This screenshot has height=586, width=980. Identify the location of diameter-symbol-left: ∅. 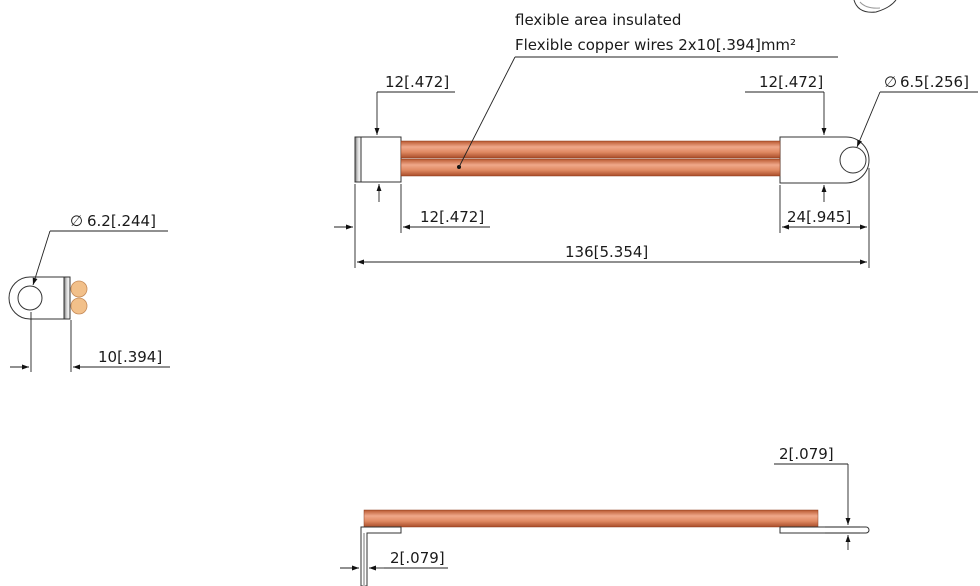
(76, 221).